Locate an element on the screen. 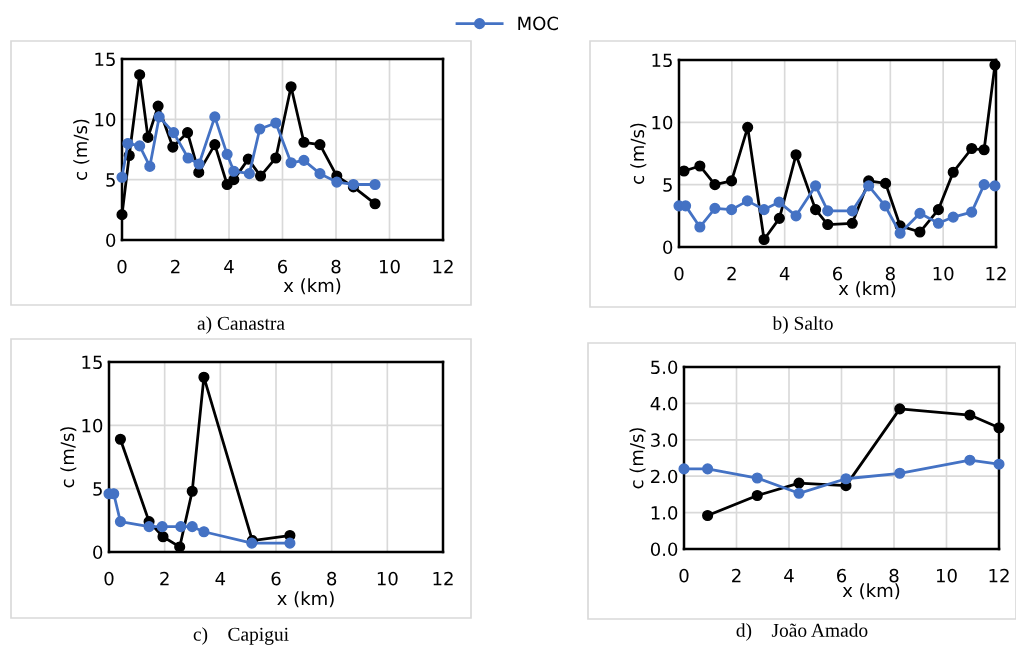  y-tick-label: 5.0 is located at coordinates (664, 367).